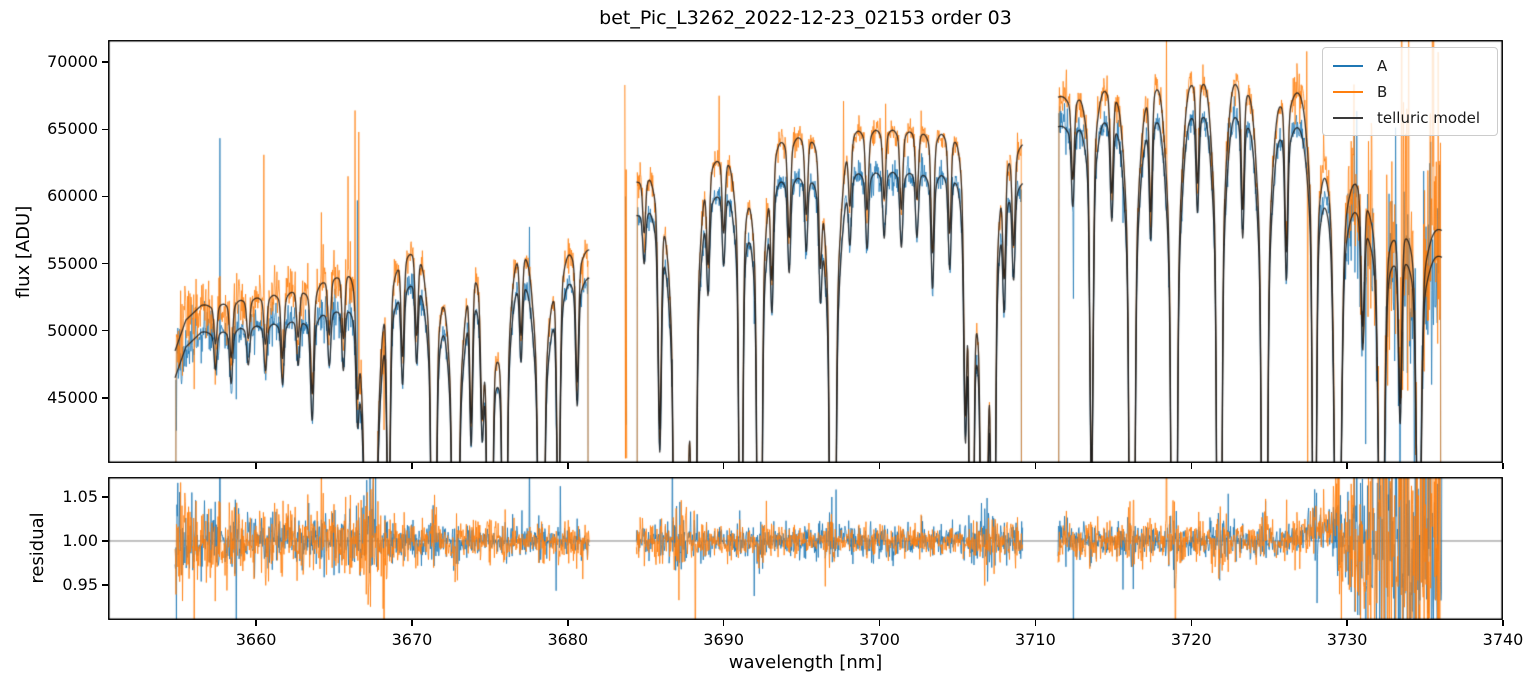 This screenshot has width=1539, height=696. What do you see at coordinates (1429, 118) in the screenshot?
I see `legend-label-telluric: telluric model` at bounding box center [1429, 118].